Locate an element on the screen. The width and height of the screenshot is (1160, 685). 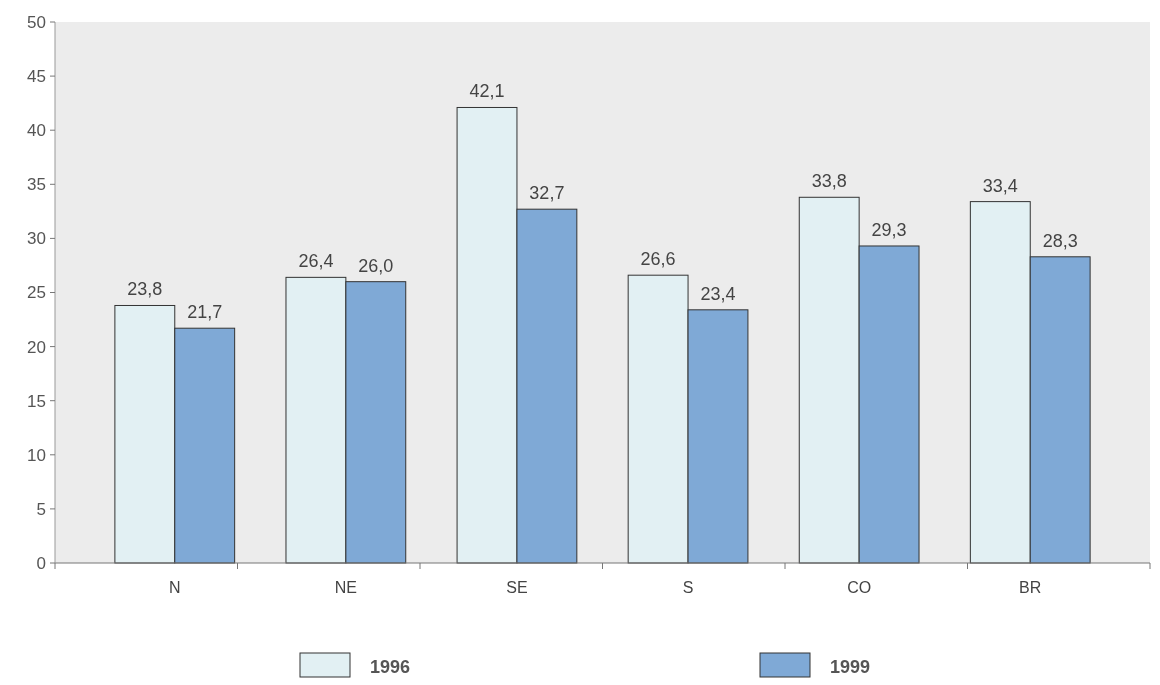
data-label: 26,6 is located at coordinates (658, 259).